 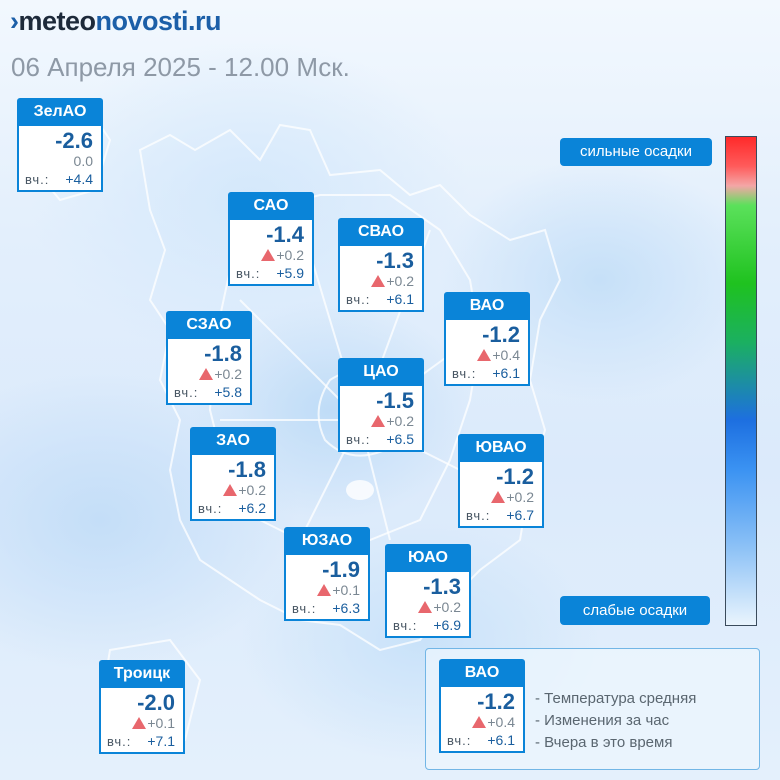 What do you see at coordinates (271, 206) in the screenshot?
I see `district-name: САО` at bounding box center [271, 206].